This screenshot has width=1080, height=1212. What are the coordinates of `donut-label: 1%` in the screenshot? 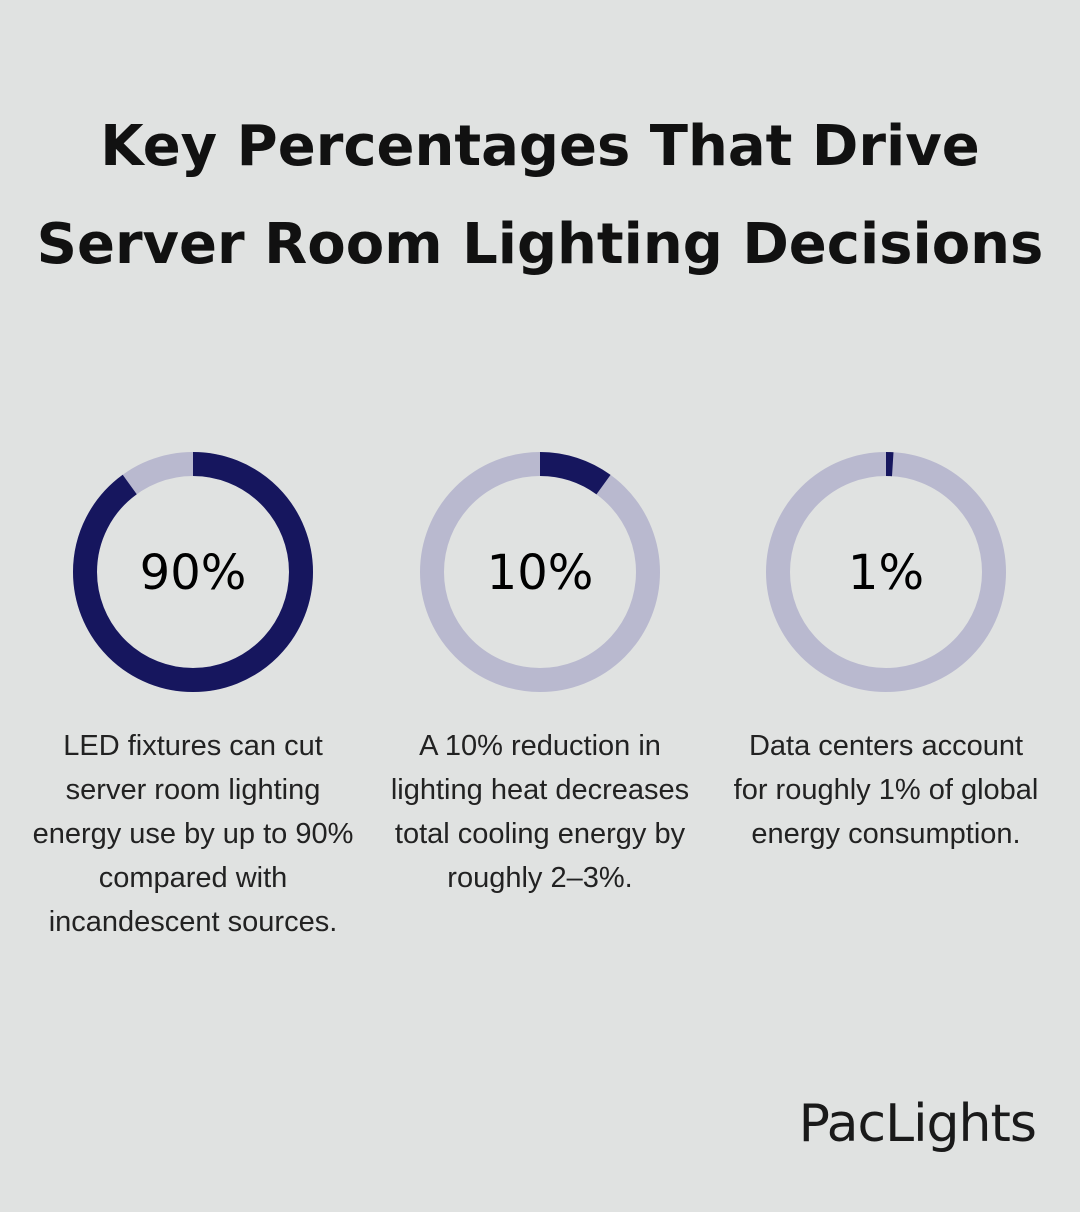 It's located at (886, 573).